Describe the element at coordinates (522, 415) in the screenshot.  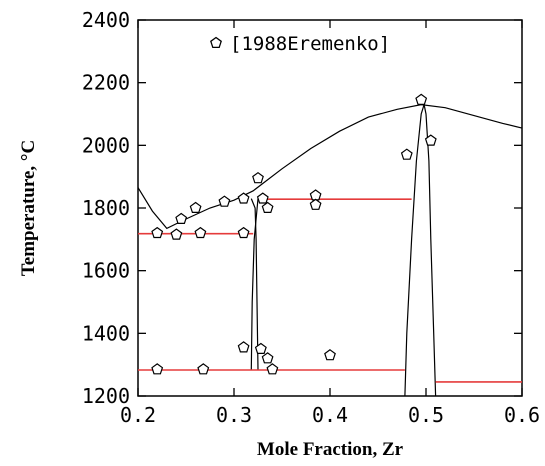
I see `x-tick-label: 0.6` at that location.